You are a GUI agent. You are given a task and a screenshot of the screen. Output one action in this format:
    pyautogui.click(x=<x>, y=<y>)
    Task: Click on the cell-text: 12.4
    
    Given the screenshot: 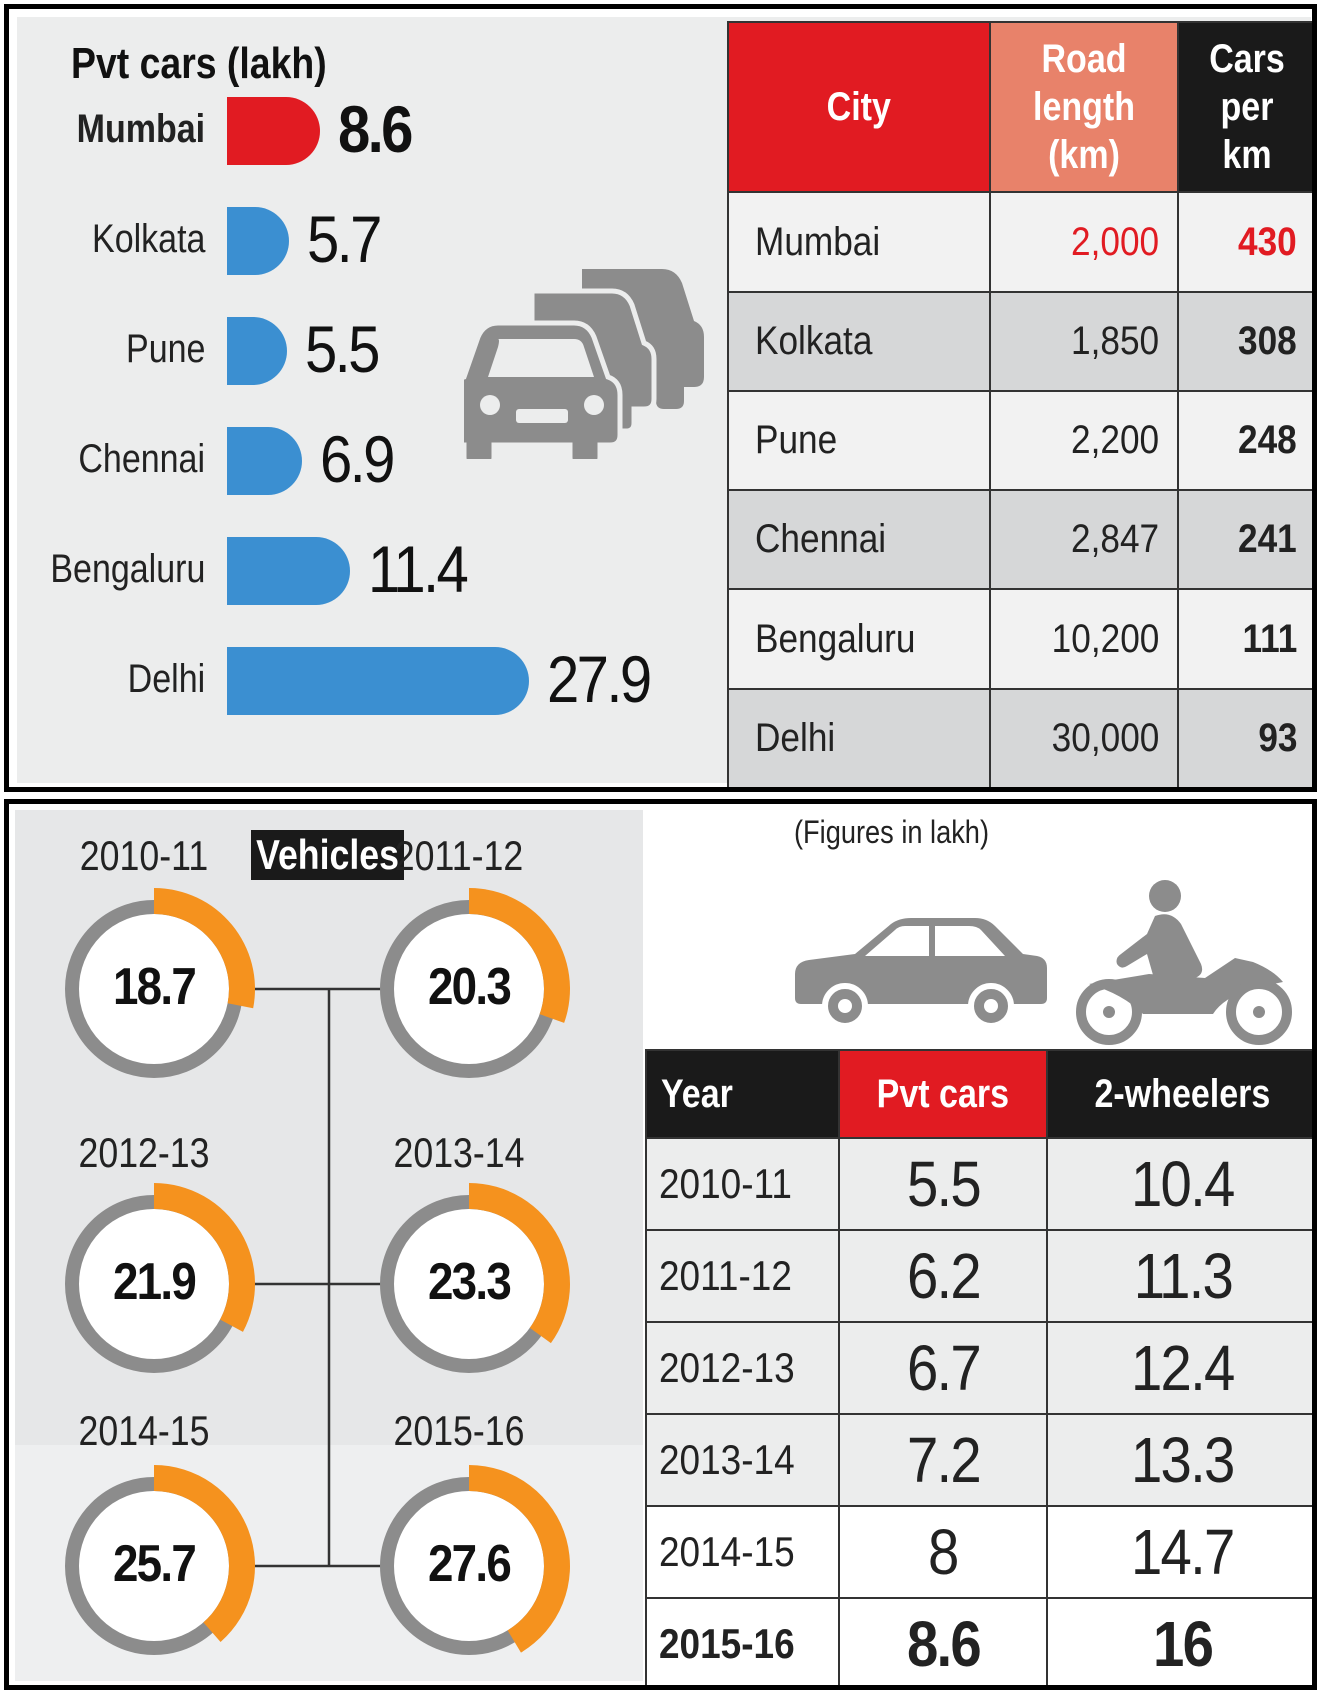 What is the action you would take?
    pyautogui.click(x=1183, y=1368)
    